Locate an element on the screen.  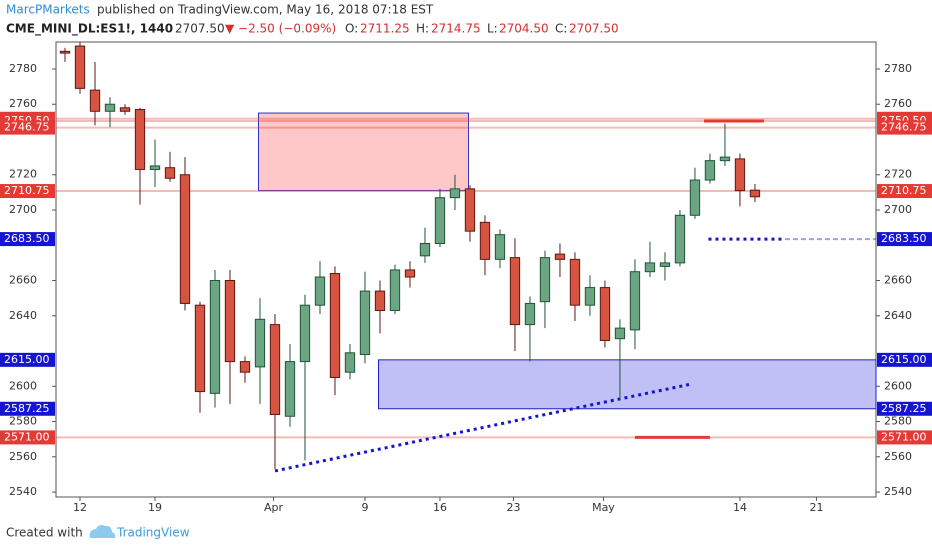
symbol: CME_MINI_DL:ES1!, 1440 is located at coordinates (89, 29).